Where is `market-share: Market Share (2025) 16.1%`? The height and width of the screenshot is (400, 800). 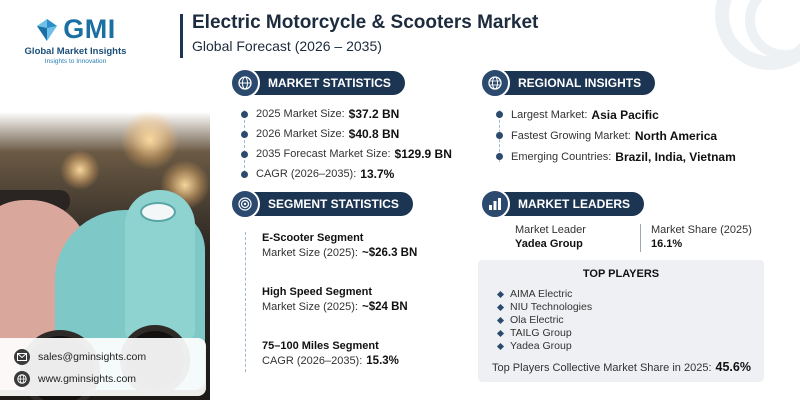
market-share: Market Share (2025) 16.1% is located at coordinates (701, 237).